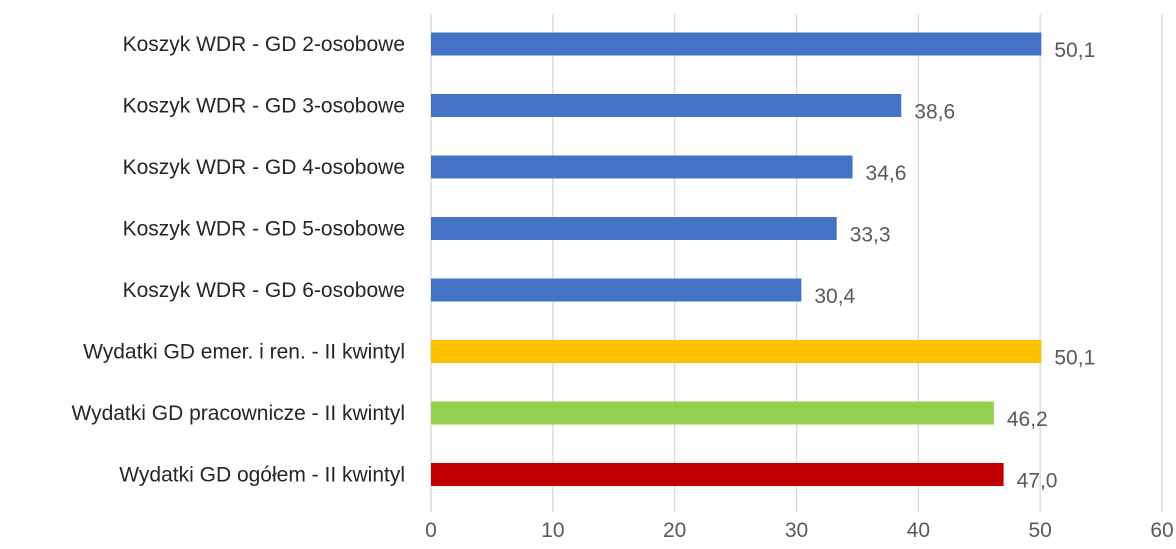  I want to click on category-label: Koszyk WDR - GD 4-osobowe, so click(264, 167).